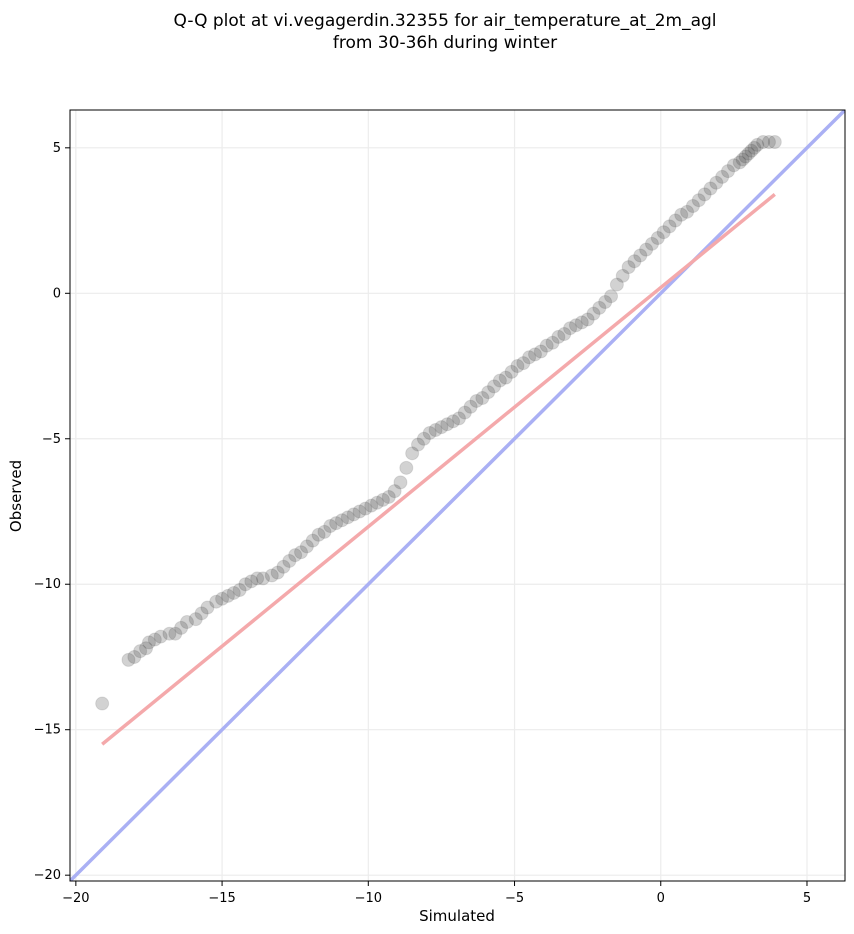 The height and width of the screenshot is (934, 854). What do you see at coordinates (47, 730) in the screenshot?
I see `y-tick-label: −15` at bounding box center [47, 730].